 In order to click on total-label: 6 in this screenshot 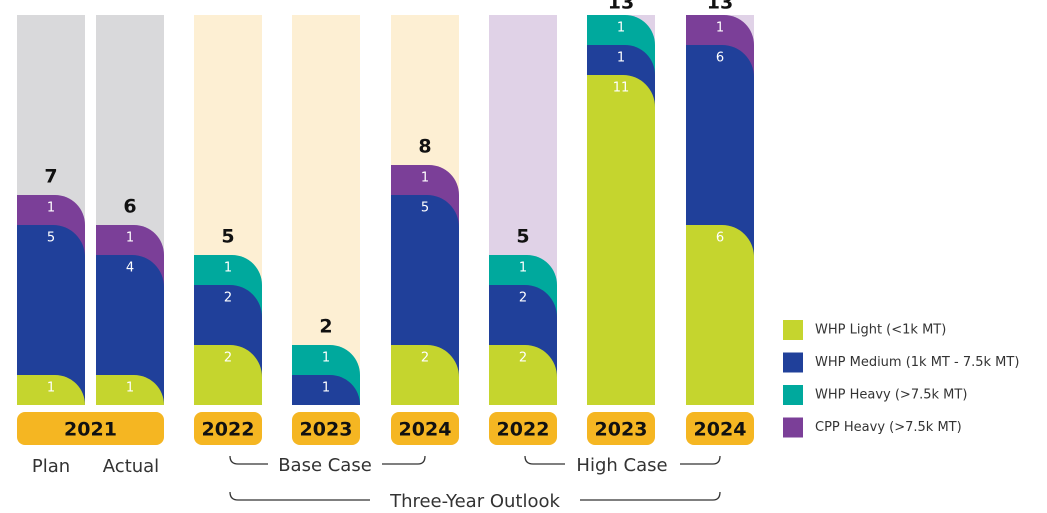, I will do `click(129, 207)`.